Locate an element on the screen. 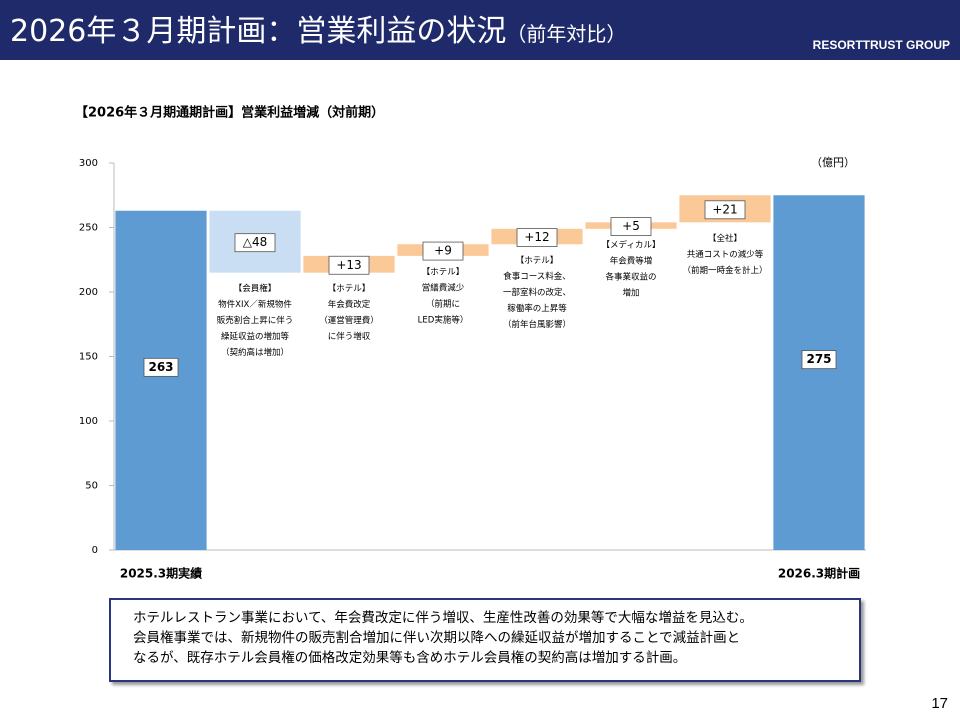  title-main: 2026年３月期計画：営業利益の状況 is located at coordinates (258, 31).